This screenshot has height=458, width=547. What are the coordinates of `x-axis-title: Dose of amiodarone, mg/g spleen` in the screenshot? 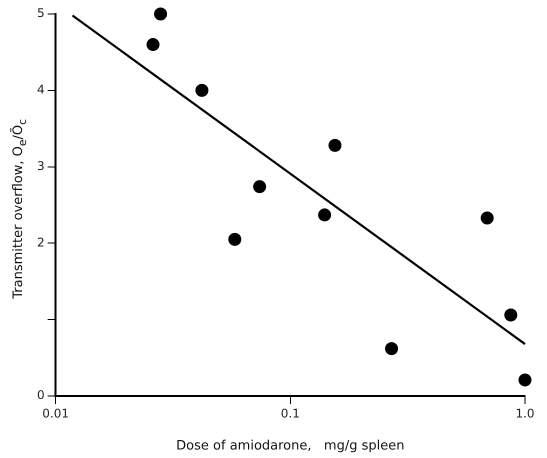 It's located at (290, 446).